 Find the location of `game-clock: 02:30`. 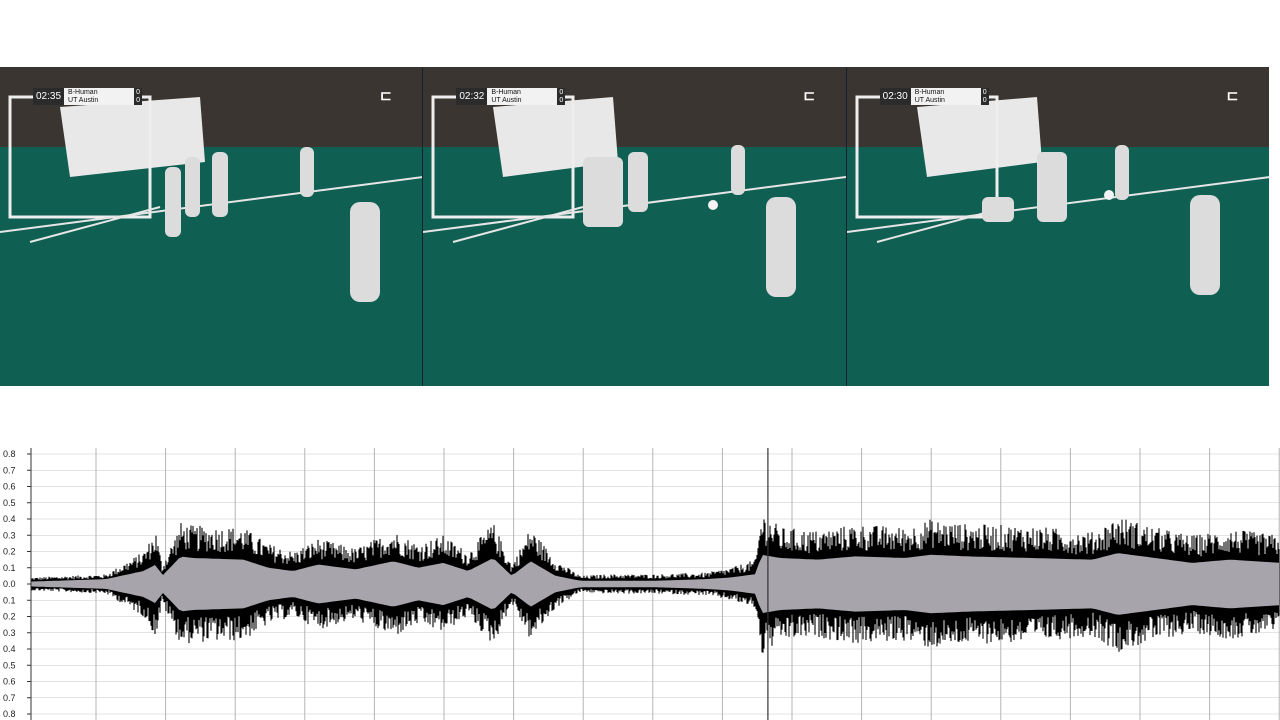

game-clock: 02:30 is located at coordinates (895, 96).